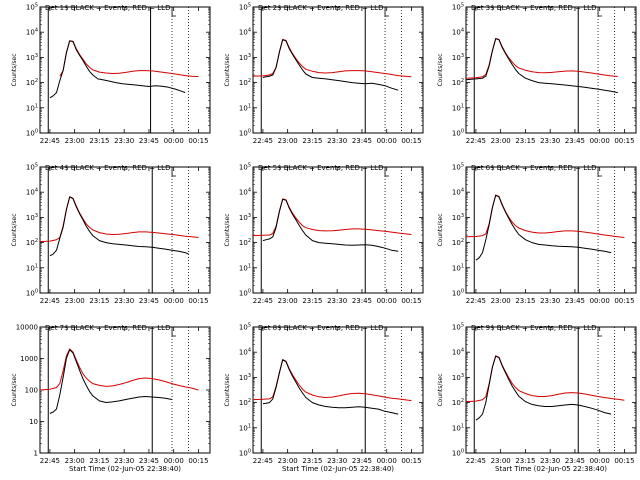 Image resolution: width=640 pixels, height=480 pixels. Describe the element at coordinates (29, 359) in the screenshot. I see `y-tick-label: 1000` at that location.